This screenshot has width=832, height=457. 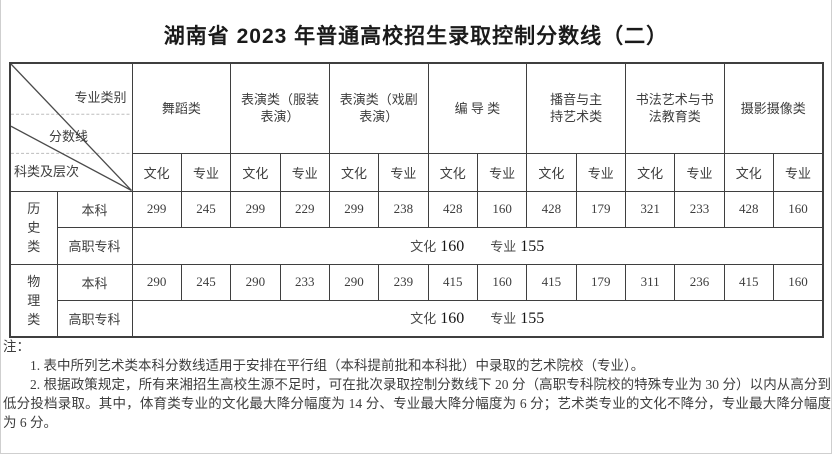 I want to click on score-cell: 321, so click(x=650, y=209).